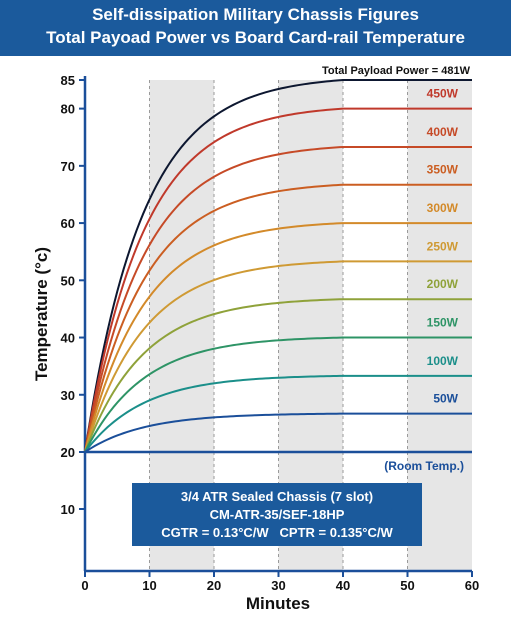 The width and height of the screenshot is (511, 630). Describe the element at coordinates (68, 109) in the screenshot. I see `y-tick-label: 80` at that location.